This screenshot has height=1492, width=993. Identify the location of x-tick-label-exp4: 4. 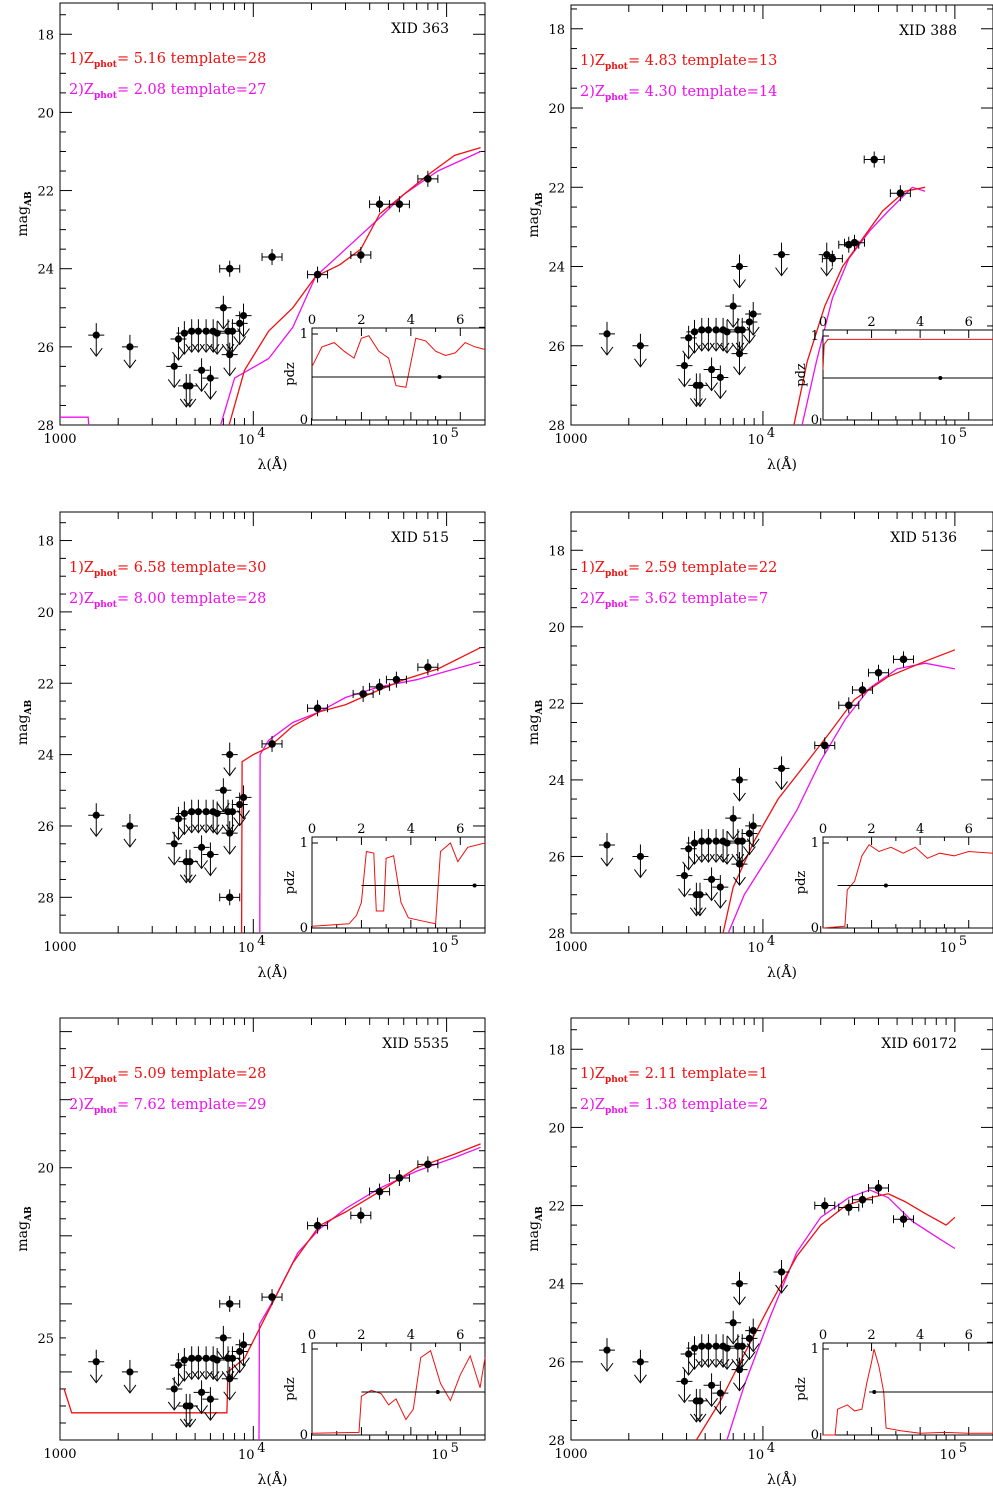
(261, 941).